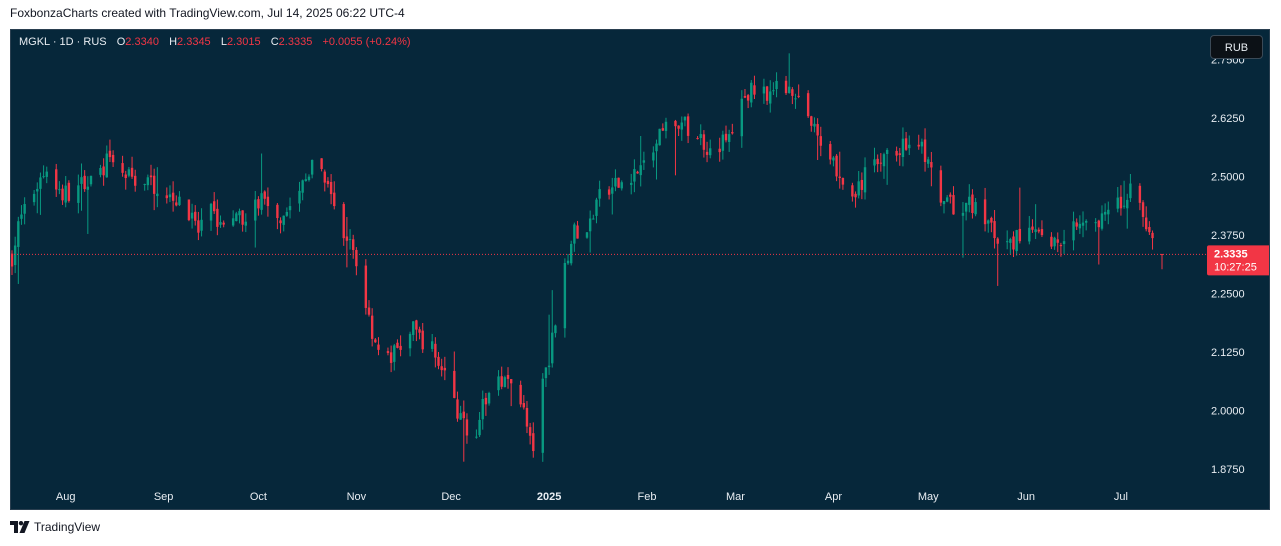 The height and width of the screenshot is (546, 1281). I want to click on currency-button: RUB, so click(1236, 47).